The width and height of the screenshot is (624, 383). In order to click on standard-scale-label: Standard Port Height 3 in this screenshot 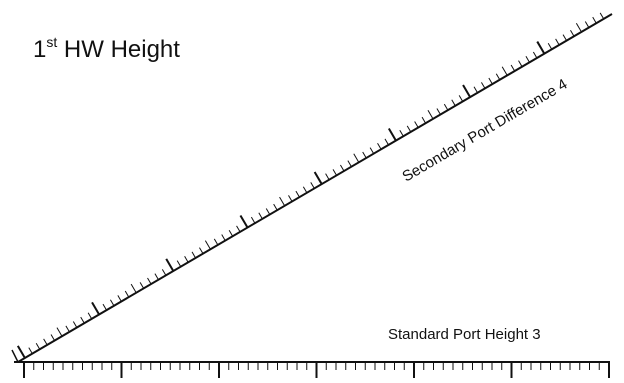, I will do `click(464, 334)`.